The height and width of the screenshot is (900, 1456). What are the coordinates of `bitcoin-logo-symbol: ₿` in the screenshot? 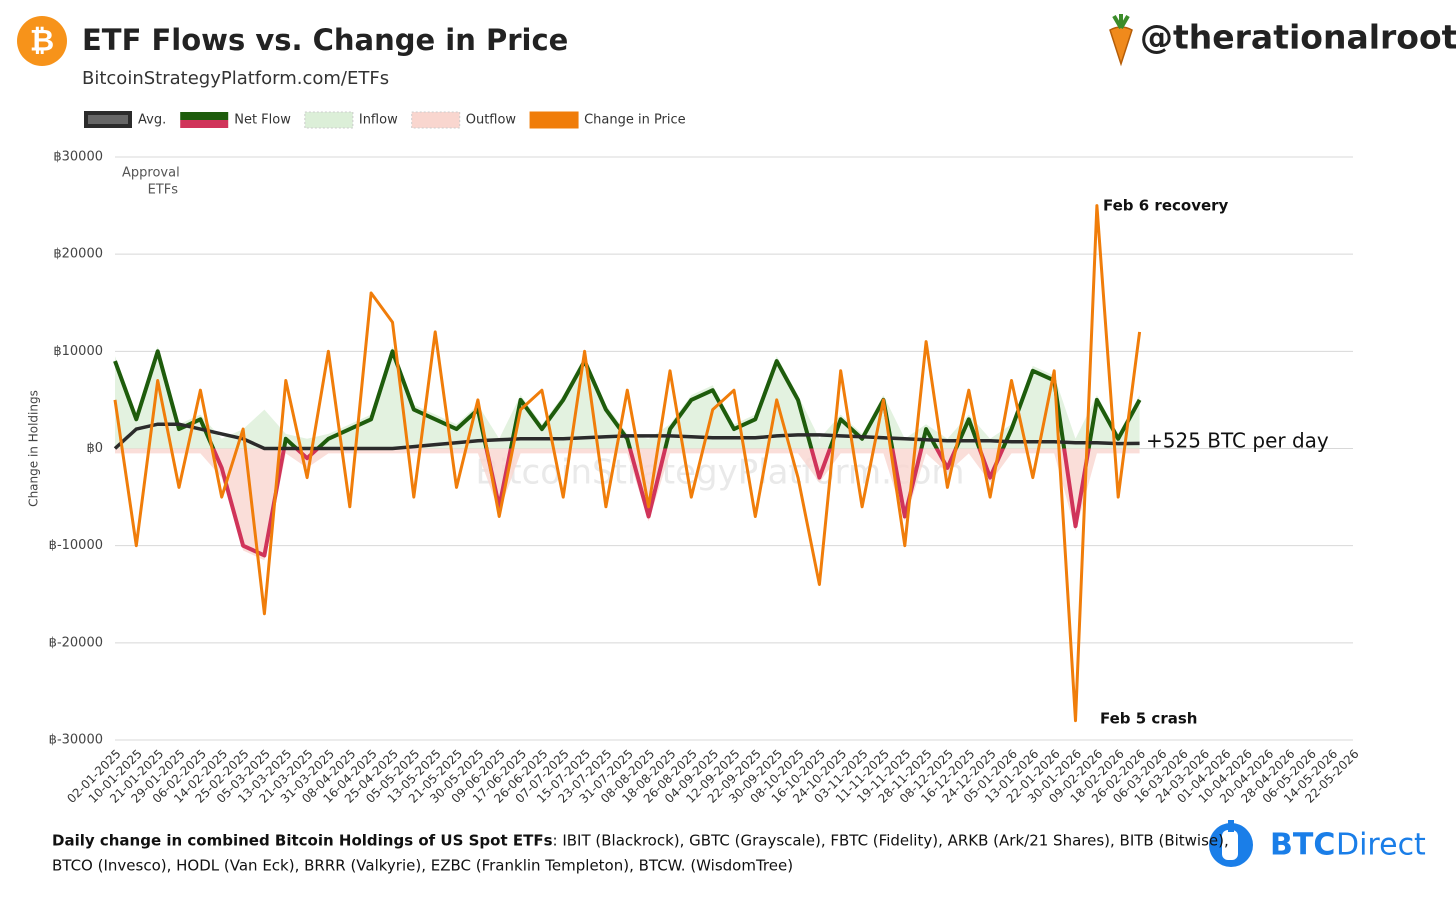 It's located at (42, 41).